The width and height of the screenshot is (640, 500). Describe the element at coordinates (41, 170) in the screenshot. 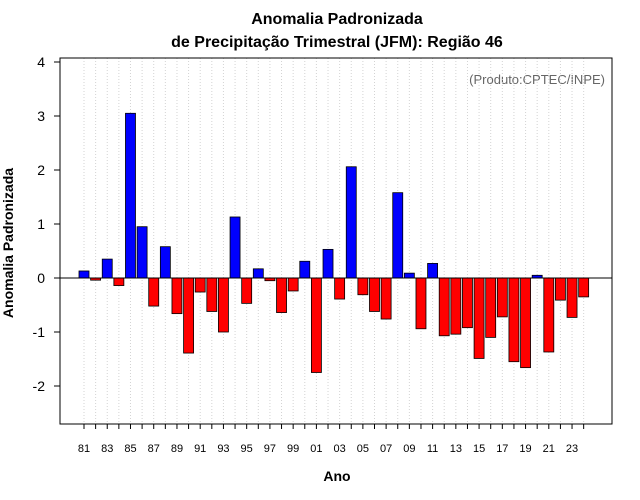

I see `y-tick-label: 2` at that location.